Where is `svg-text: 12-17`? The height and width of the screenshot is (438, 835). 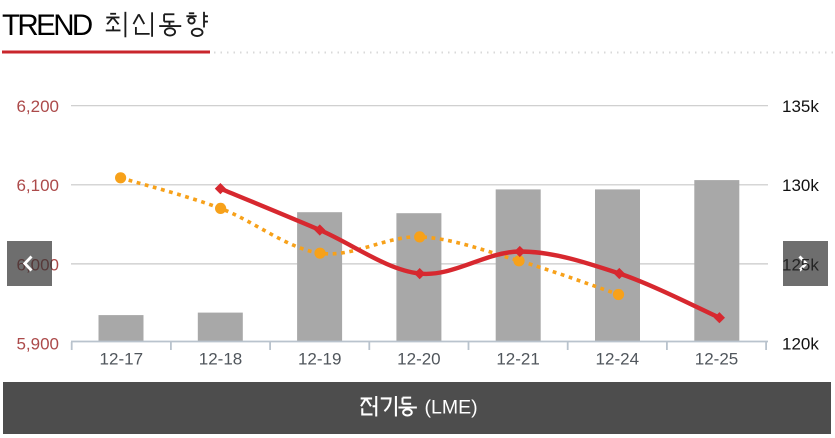 svg-text: 12-17 is located at coordinates (121, 359).